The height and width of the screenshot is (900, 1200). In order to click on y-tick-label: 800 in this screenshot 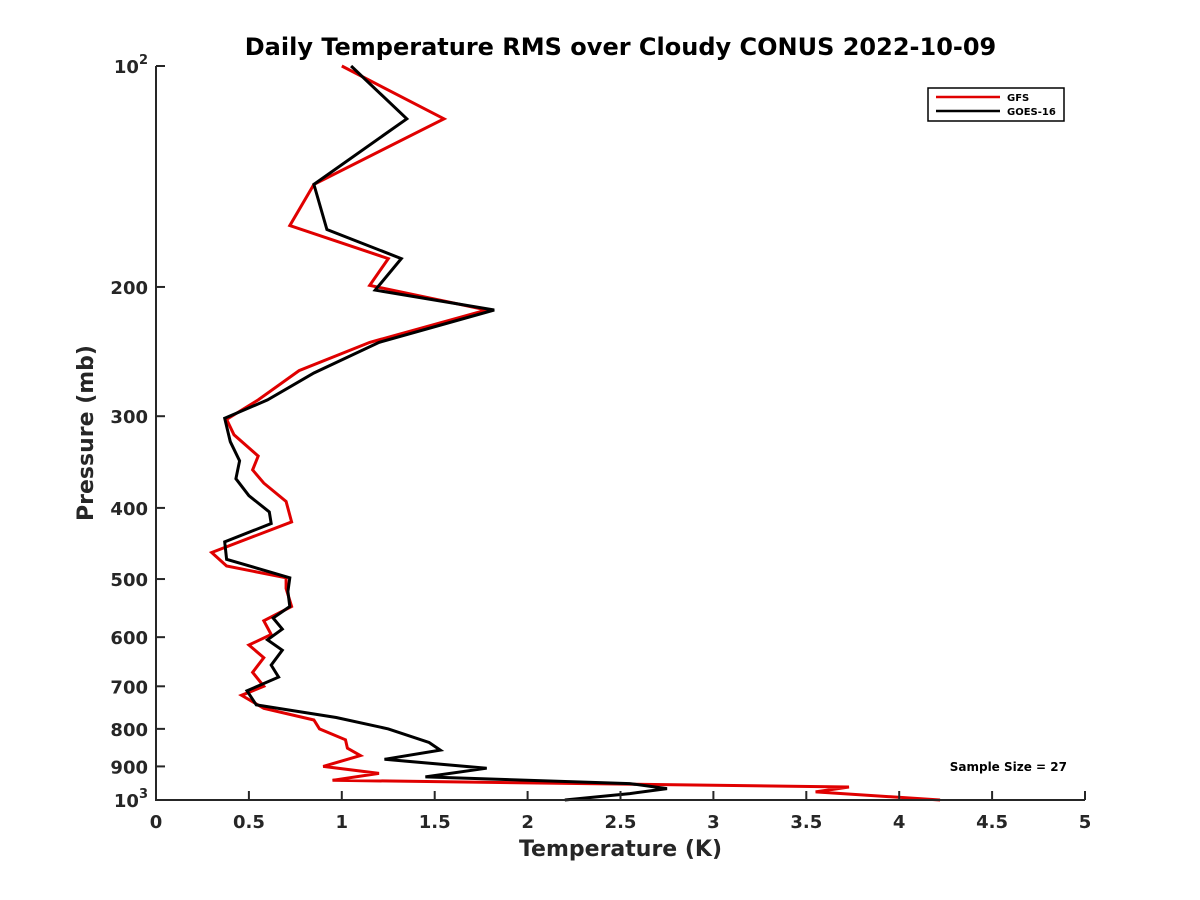, I will do `click(129, 730)`.